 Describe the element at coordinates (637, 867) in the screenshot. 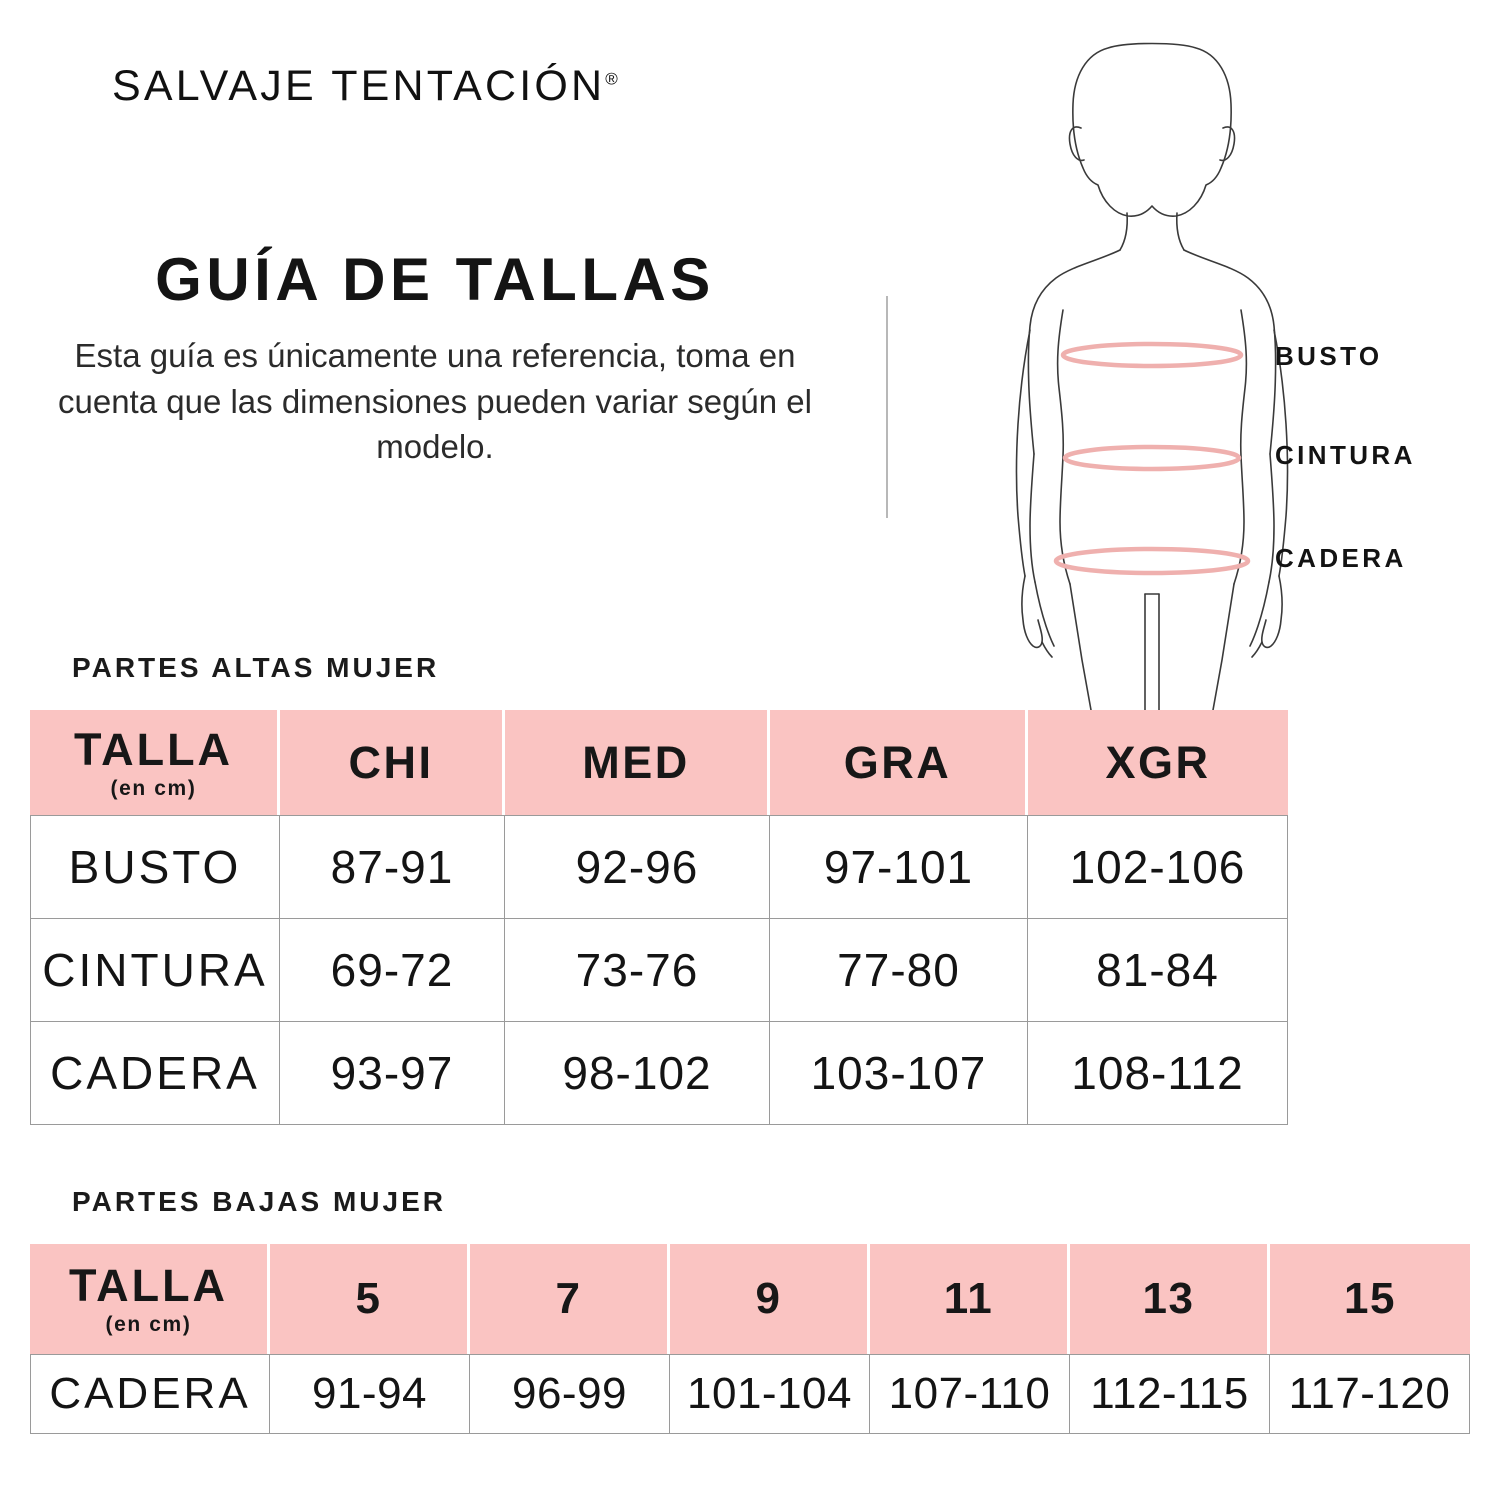

I see `cell-busto-med: 92-96` at that location.